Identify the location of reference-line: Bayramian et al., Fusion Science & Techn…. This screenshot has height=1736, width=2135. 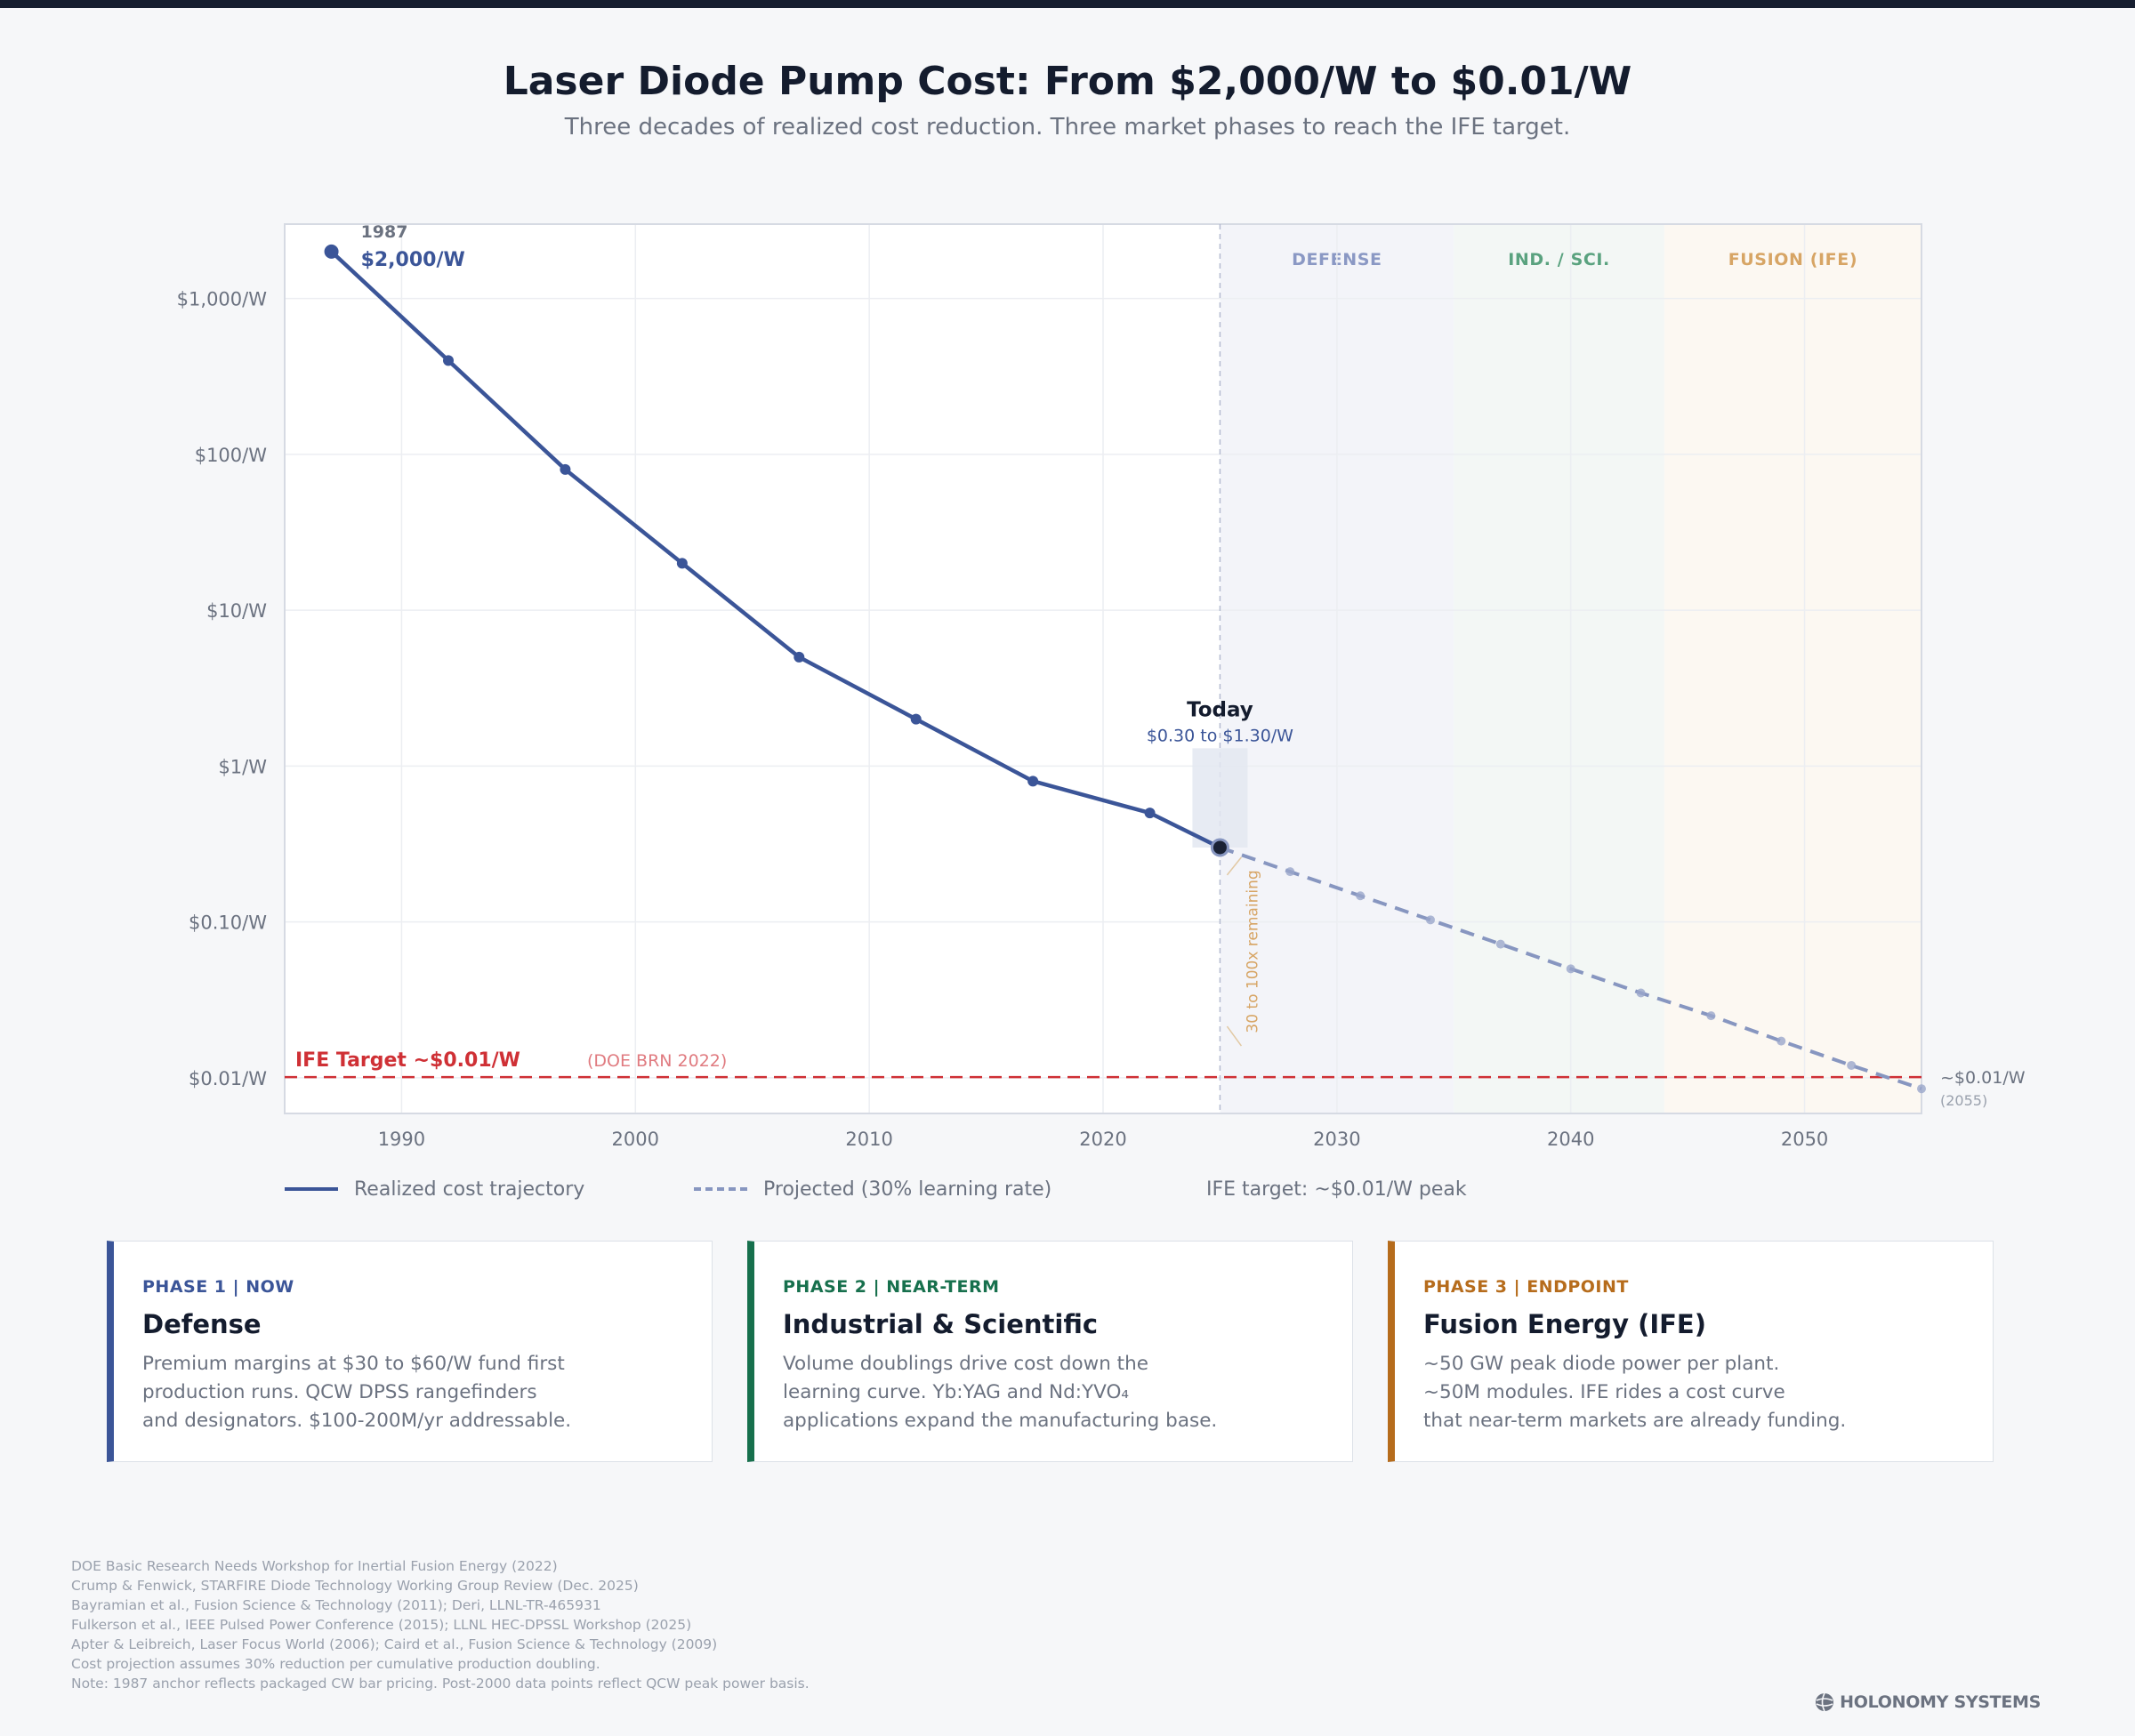
(336, 1605).